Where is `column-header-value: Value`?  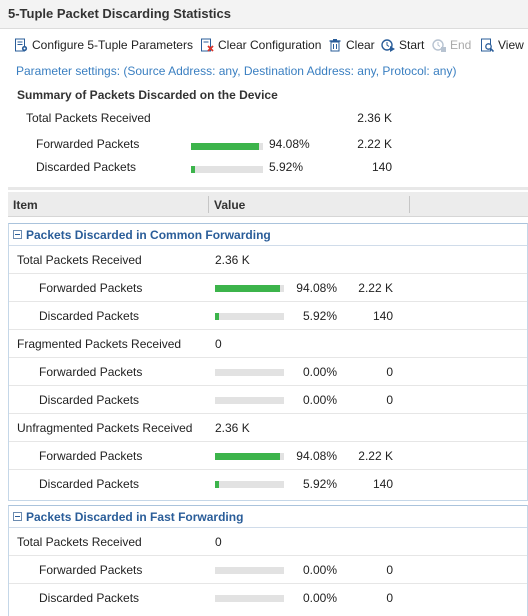
column-header-value: Value is located at coordinates (230, 205).